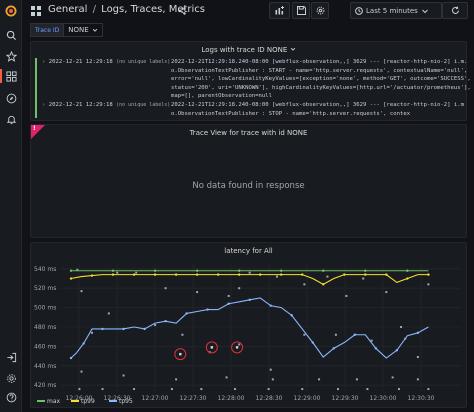 Image resolution: width=474 pixels, height=412 pixels. What do you see at coordinates (54, 401) in the screenshot?
I see `legend-label-max: max` at bounding box center [54, 401].